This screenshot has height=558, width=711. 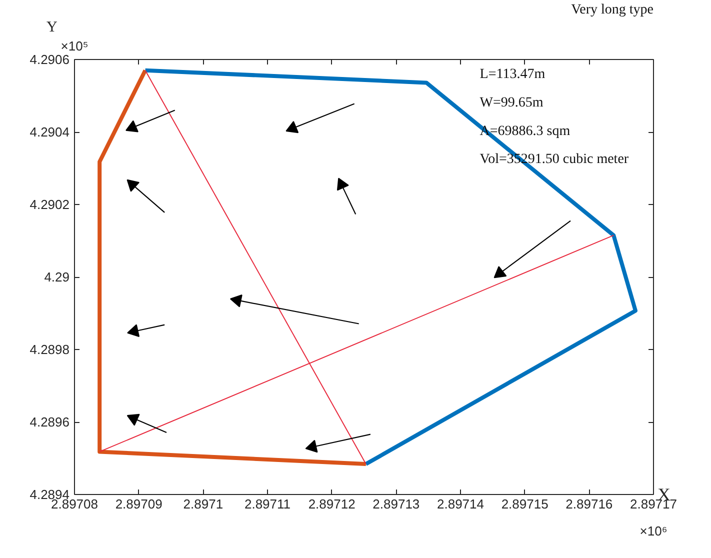 I want to click on x-tick-label: 2.8971, so click(x=203, y=504).